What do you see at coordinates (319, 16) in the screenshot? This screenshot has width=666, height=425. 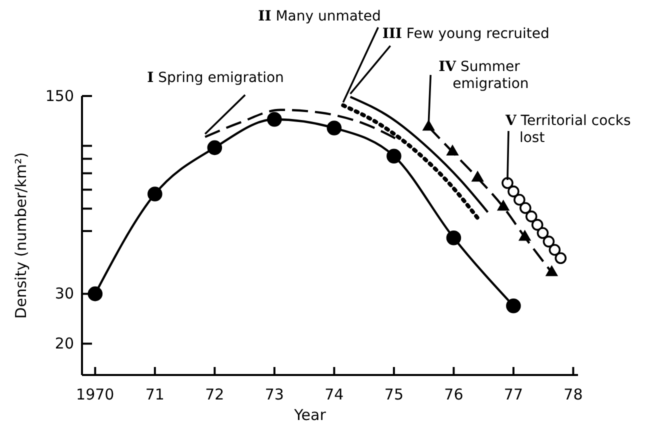 I see `annotation: II Many unmated` at bounding box center [319, 16].